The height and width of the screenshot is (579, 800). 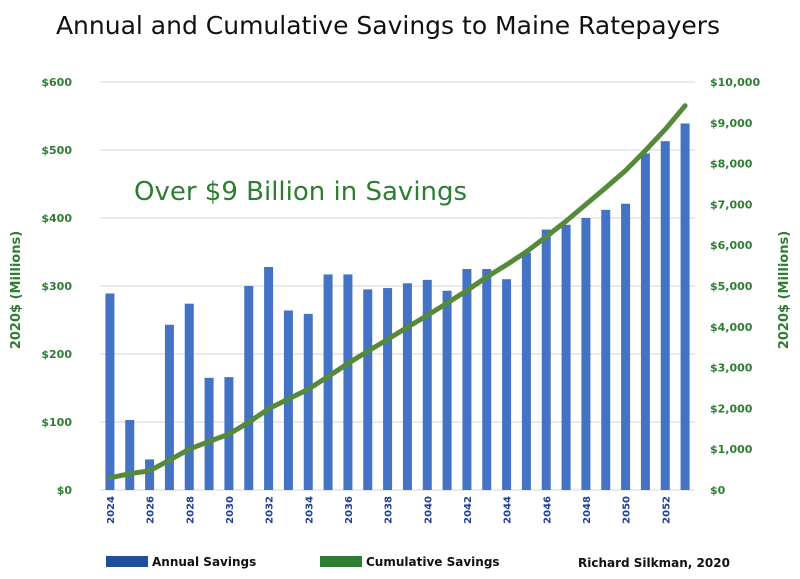 I want to click on left-tick-label: $600, so click(x=56, y=82).